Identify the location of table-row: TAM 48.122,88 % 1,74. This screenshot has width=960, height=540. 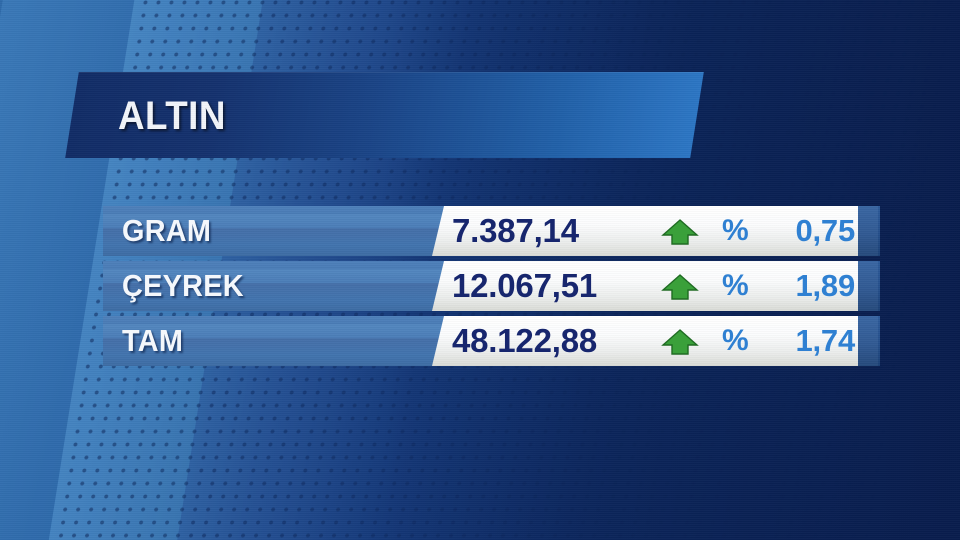
(480, 341).